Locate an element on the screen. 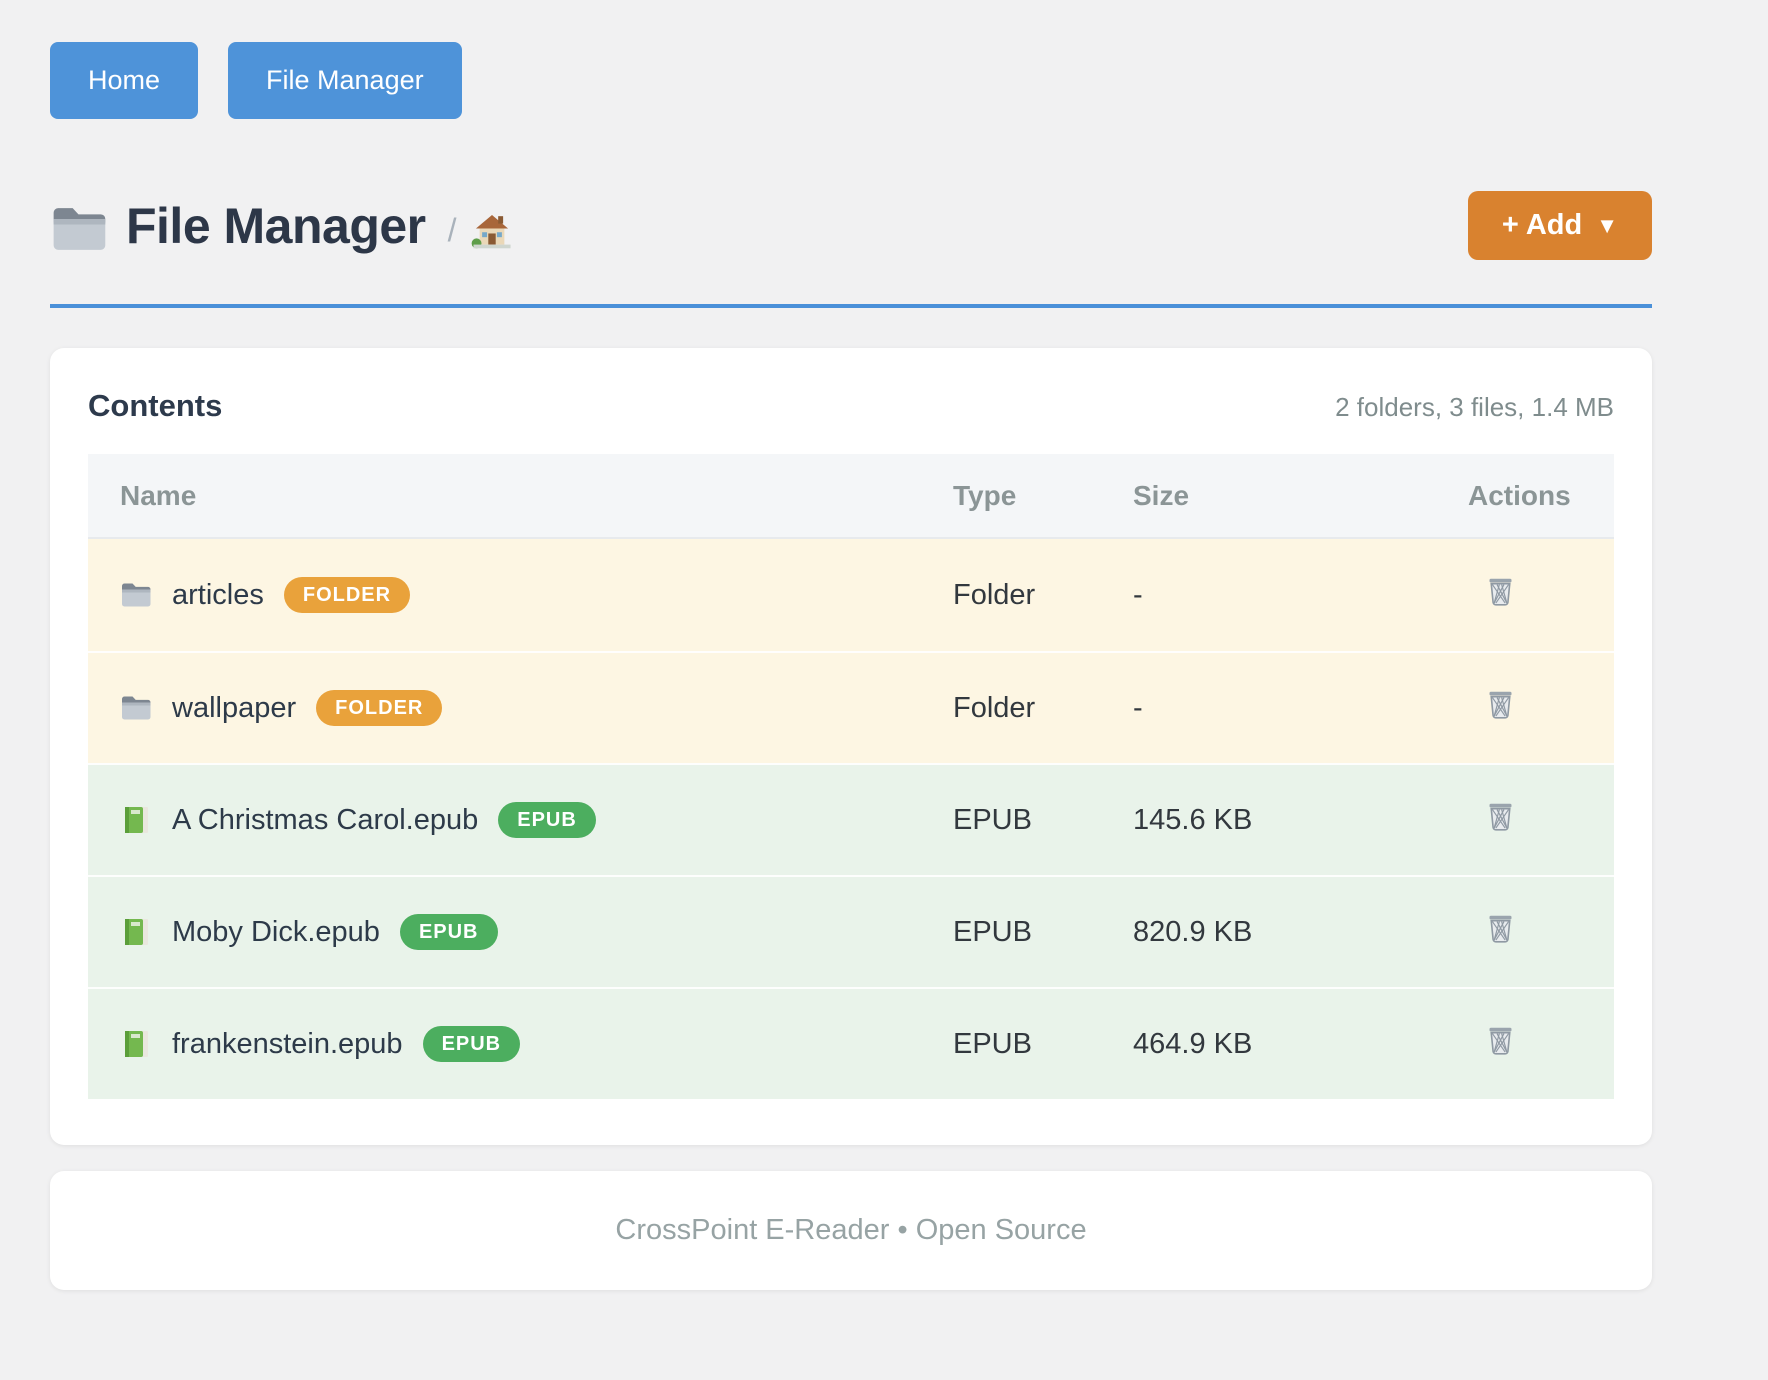  name-cell: wallpaper FOLDER is located at coordinates (520, 708).